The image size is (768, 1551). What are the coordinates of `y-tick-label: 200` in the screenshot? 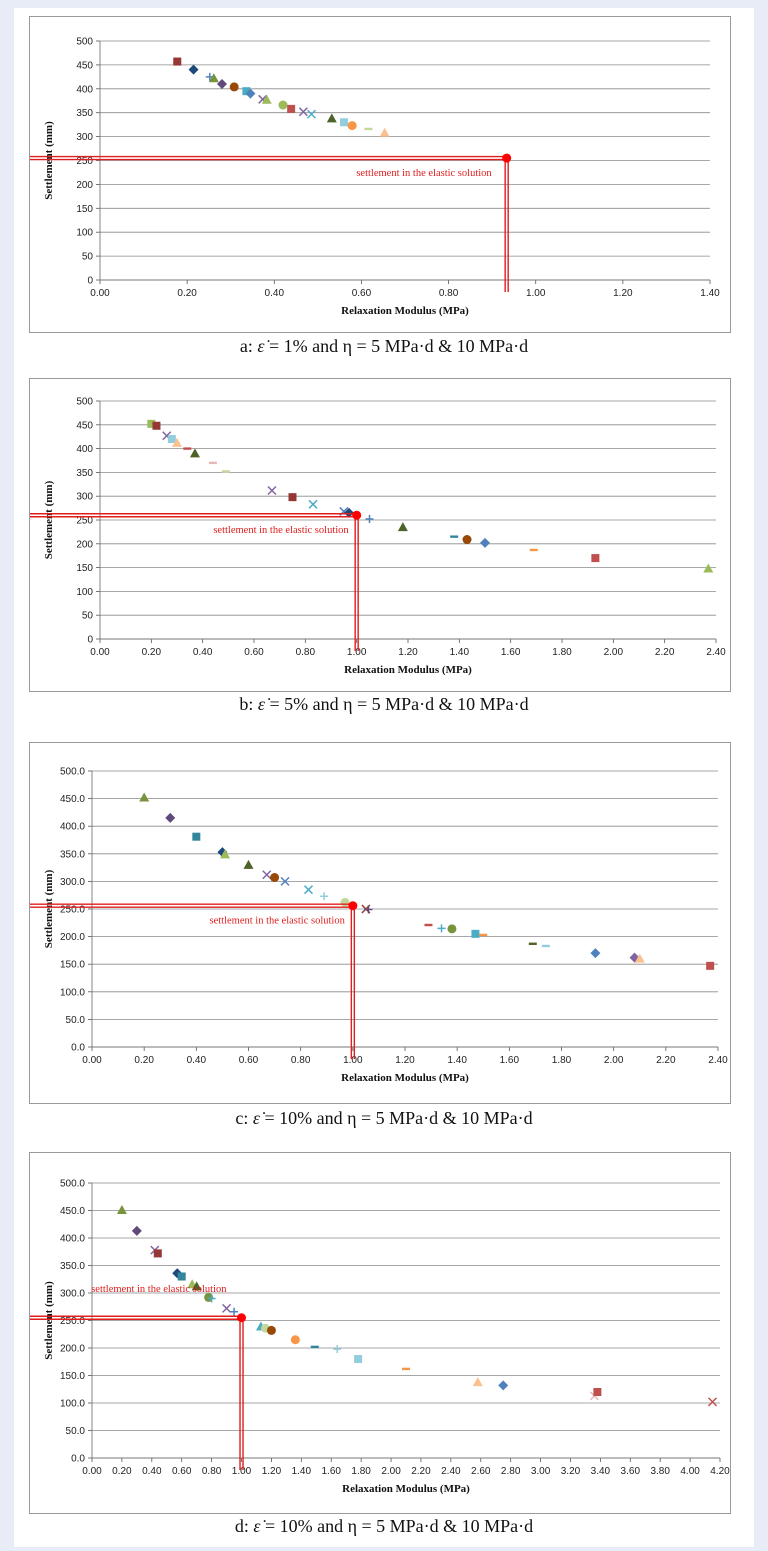 It's located at (84, 544).